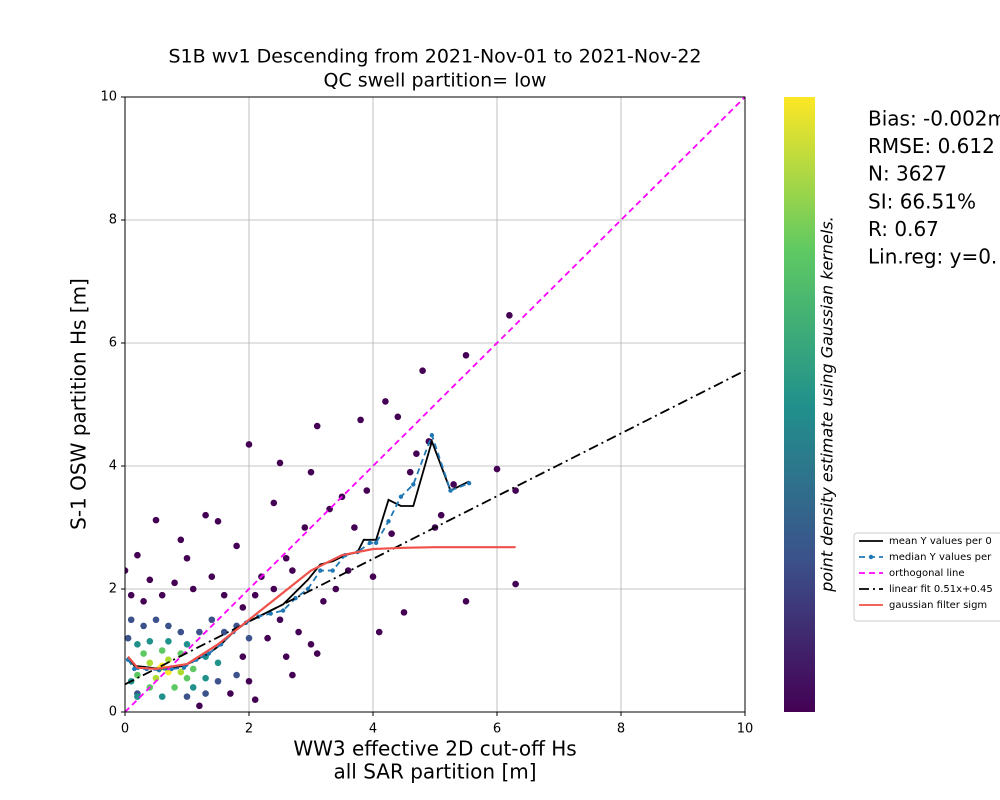  What do you see at coordinates (249, 729) in the screenshot?
I see `x-tick-label: 2` at bounding box center [249, 729].